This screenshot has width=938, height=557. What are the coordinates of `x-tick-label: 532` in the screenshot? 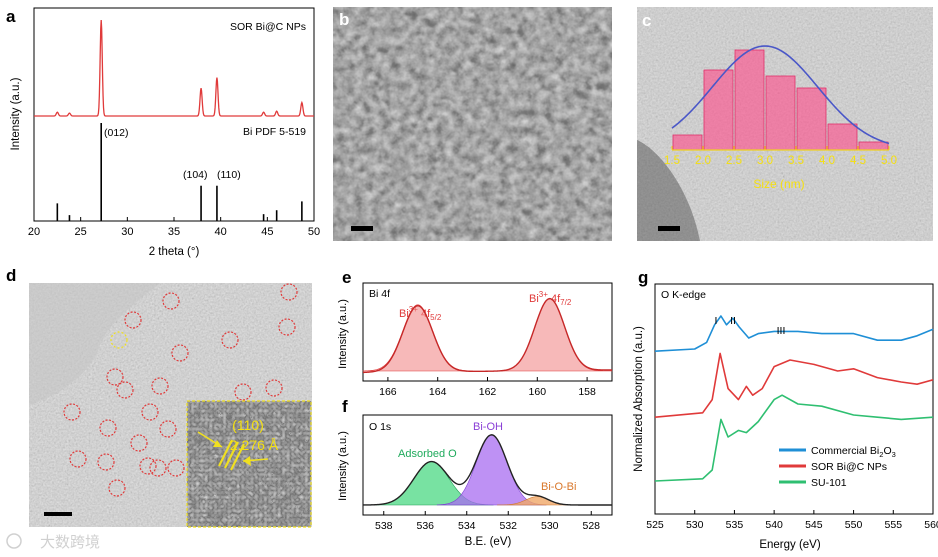 It's located at (508, 526).